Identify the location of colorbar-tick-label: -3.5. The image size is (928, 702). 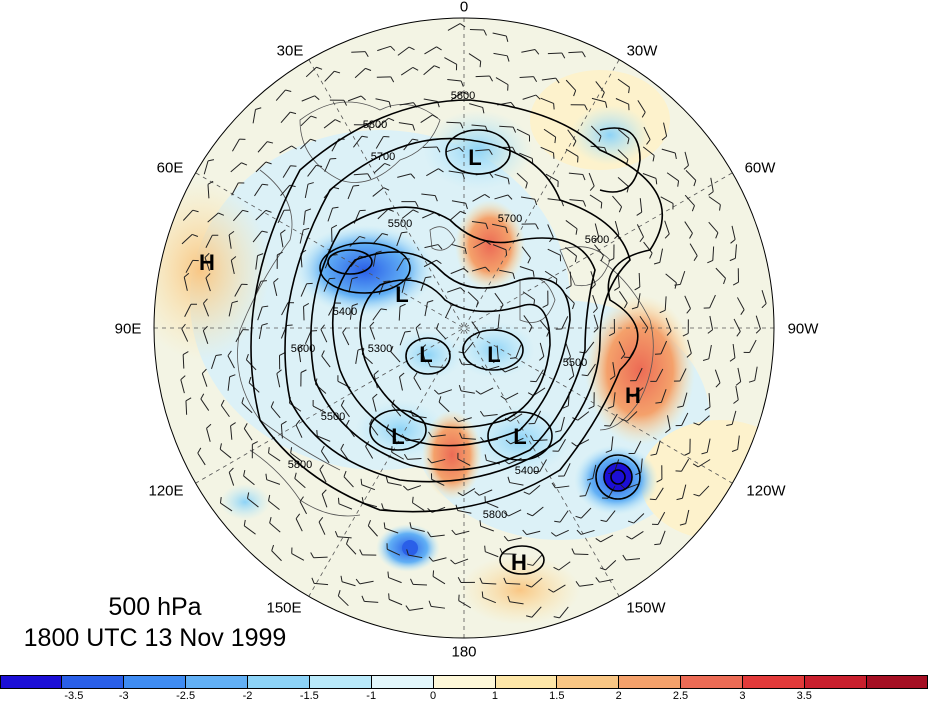
(74, 696).